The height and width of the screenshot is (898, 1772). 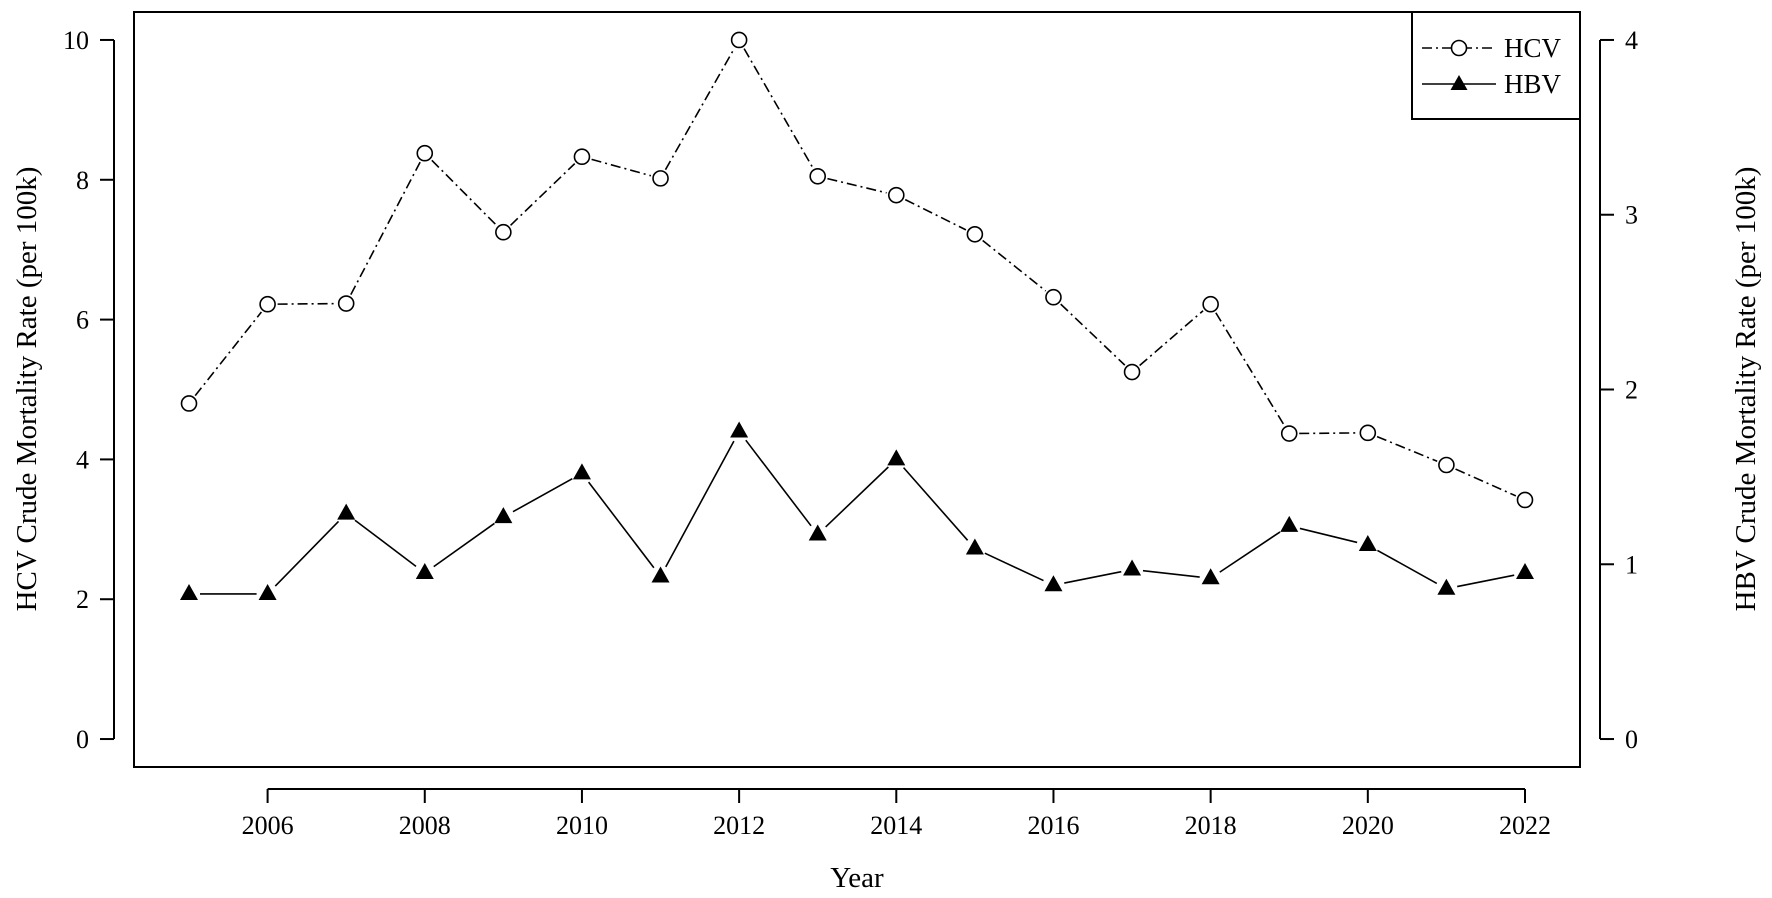 I want to click on legend-hbv-label: HBV, so click(x=1533, y=84).